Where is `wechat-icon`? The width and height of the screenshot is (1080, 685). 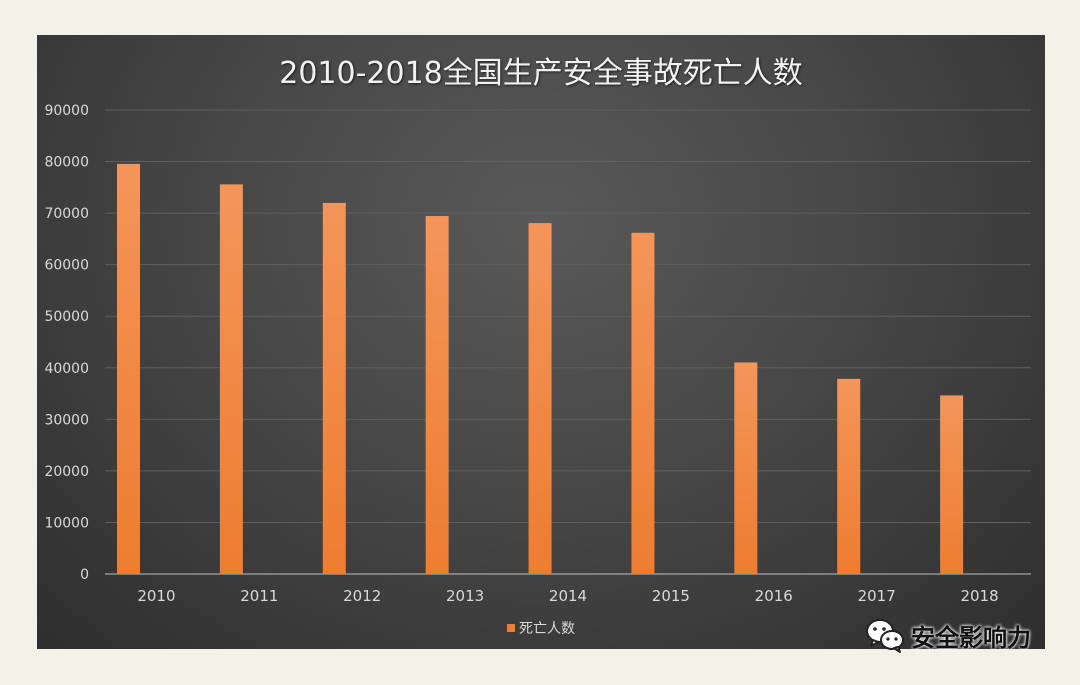
wechat-icon is located at coordinates (885, 636).